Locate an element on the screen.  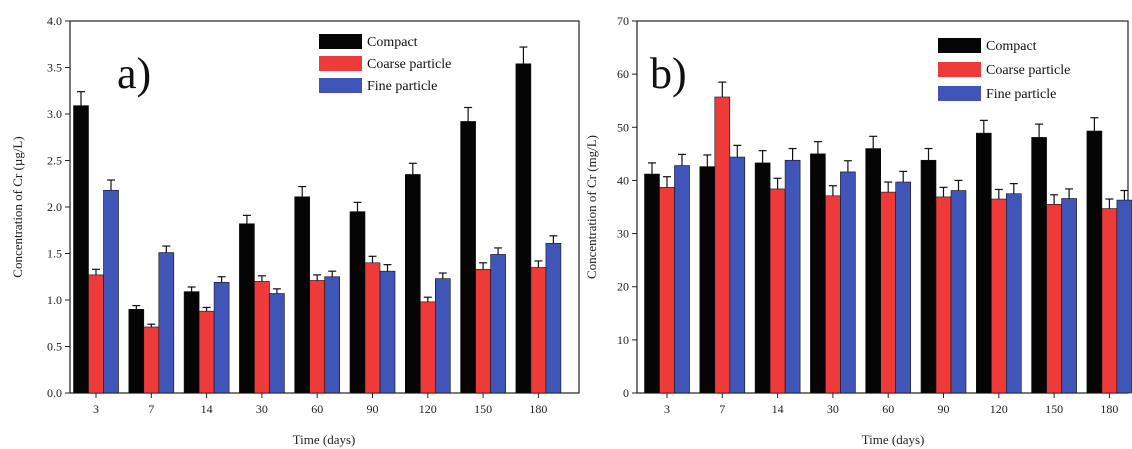
x-tick-label: 180 is located at coordinates (538, 409).